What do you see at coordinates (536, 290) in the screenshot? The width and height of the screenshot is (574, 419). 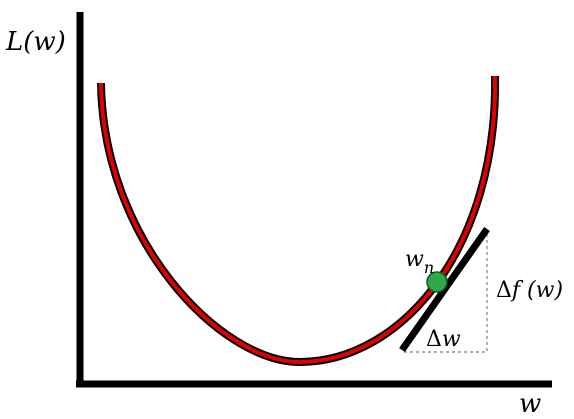 I see `delta-f-text: f (w)` at bounding box center [536, 290].